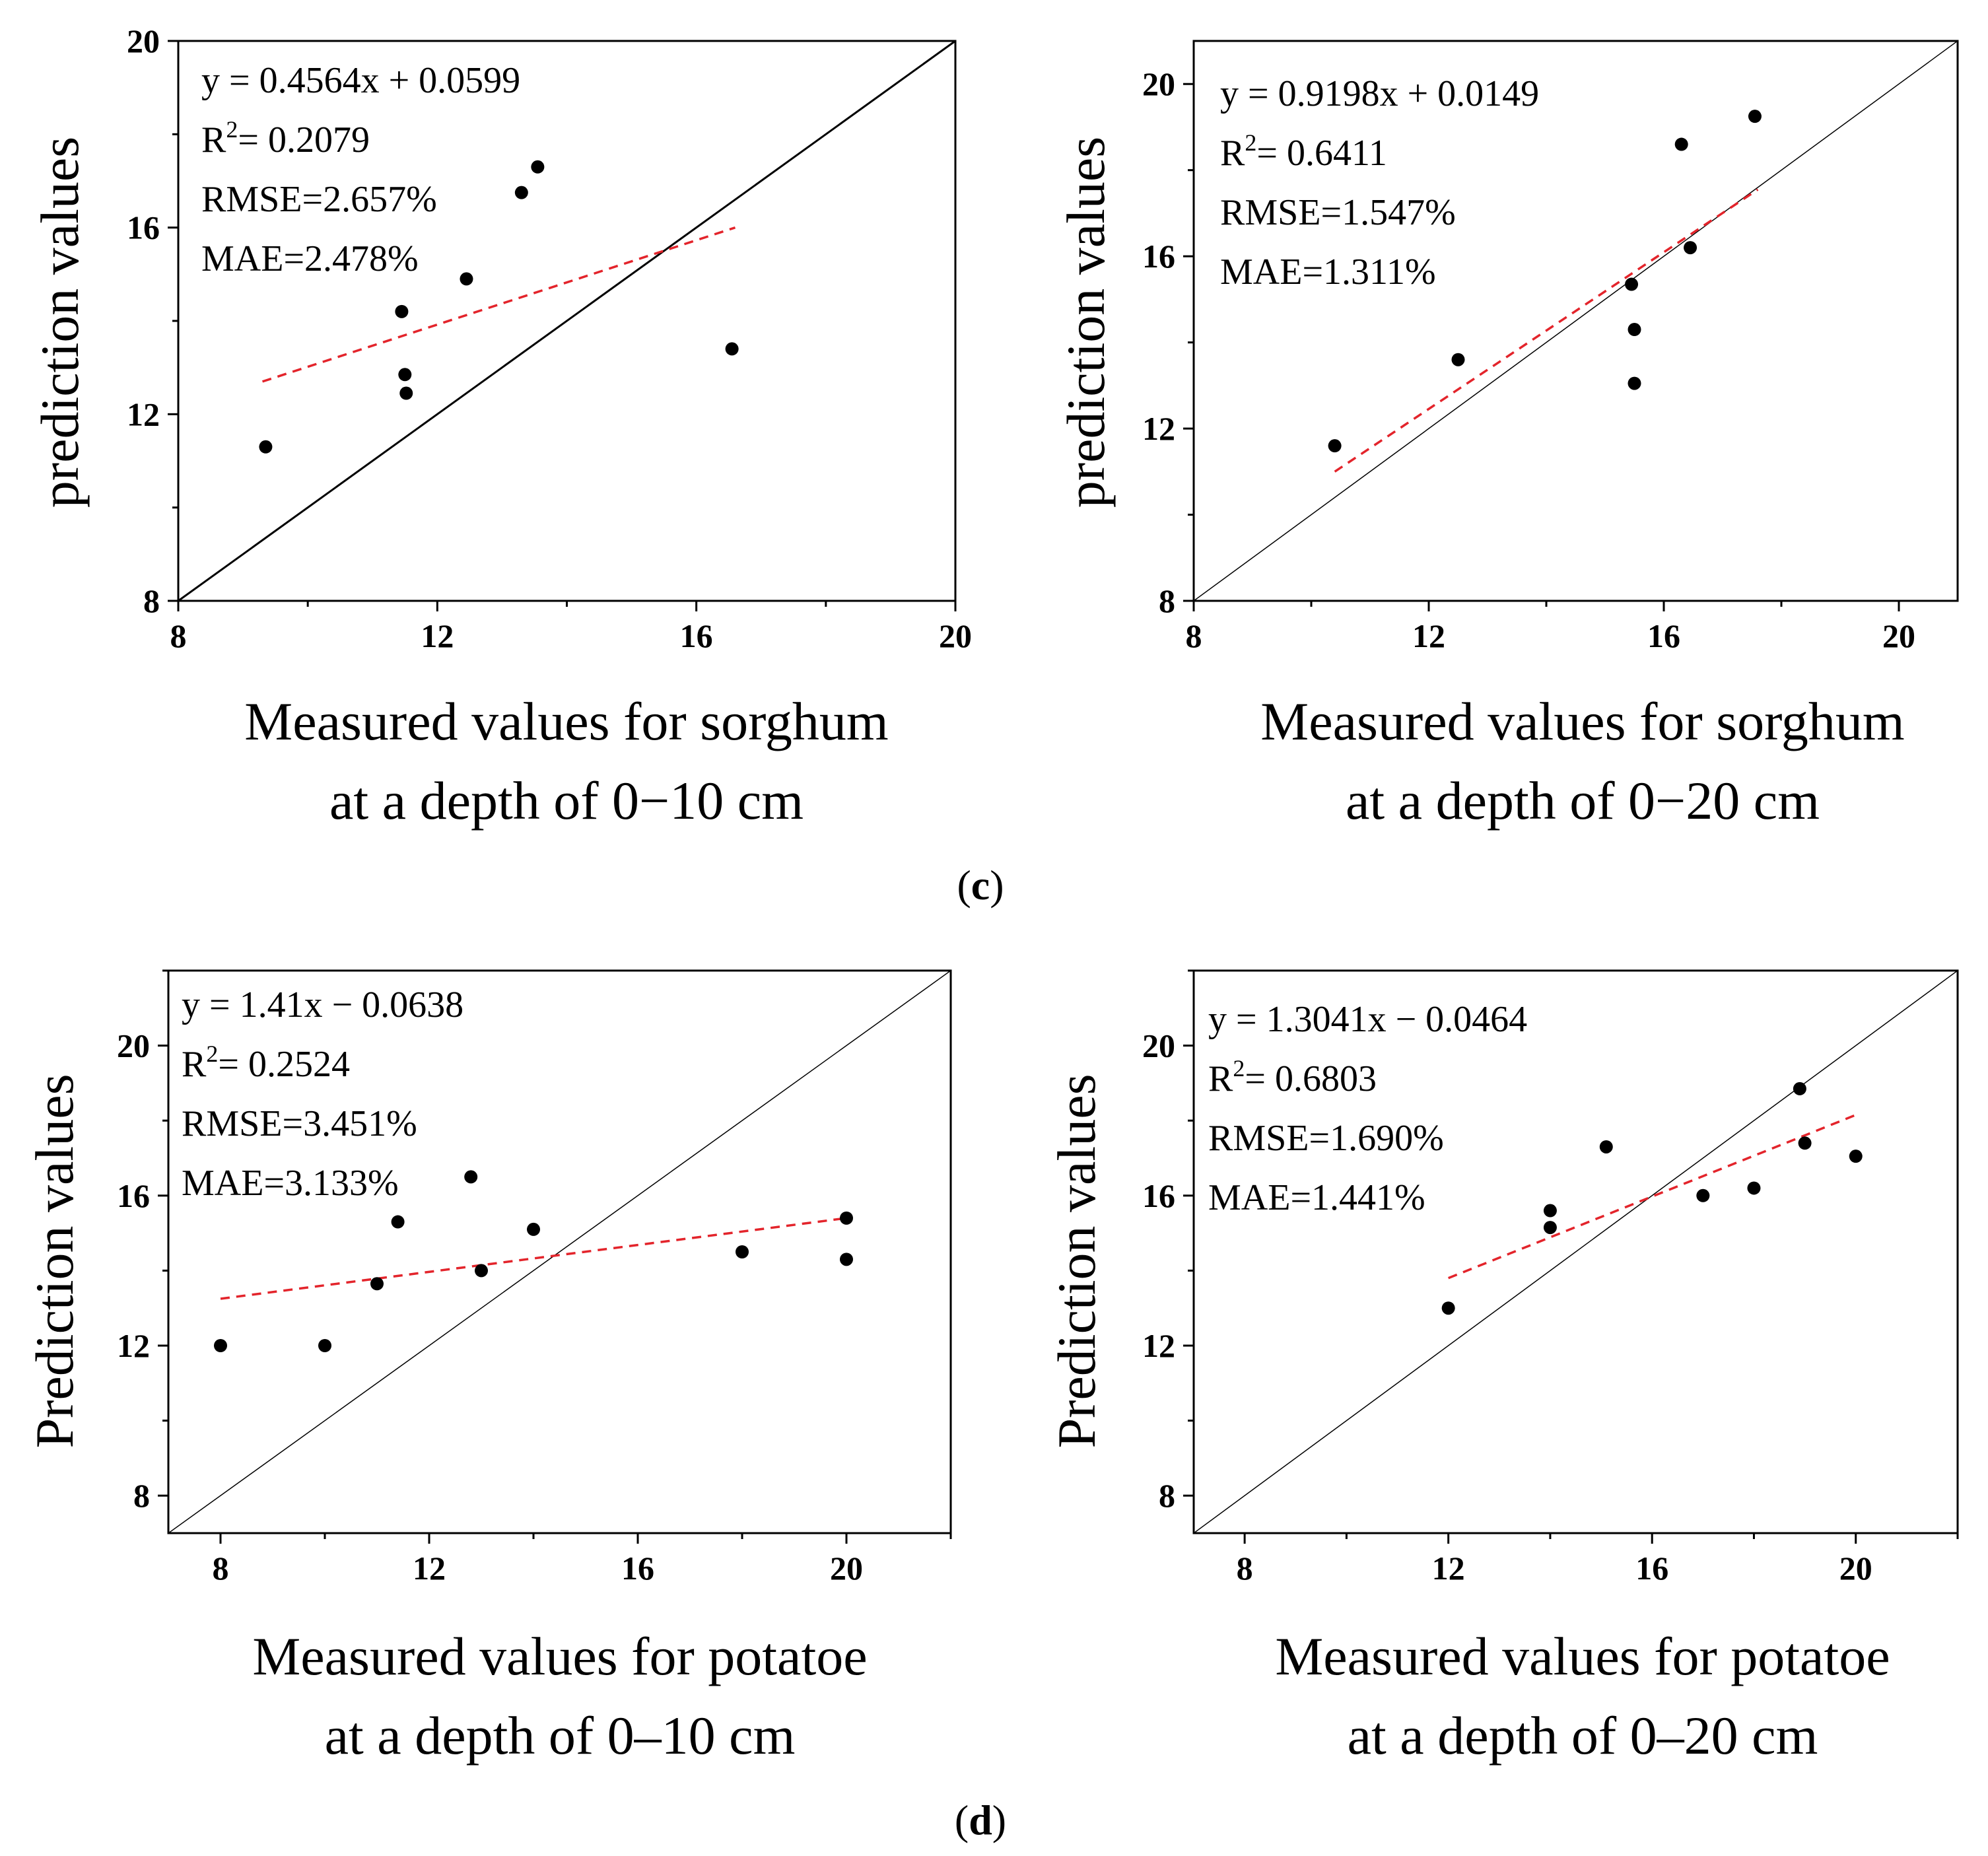 Image resolution: width=1988 pixels, height=1856 pixels. Describe the element at coordinates (566, 721) in the screenshot. I see `xlabel-line1-sorghum-0-10: Measured values for sorghum` at that location.